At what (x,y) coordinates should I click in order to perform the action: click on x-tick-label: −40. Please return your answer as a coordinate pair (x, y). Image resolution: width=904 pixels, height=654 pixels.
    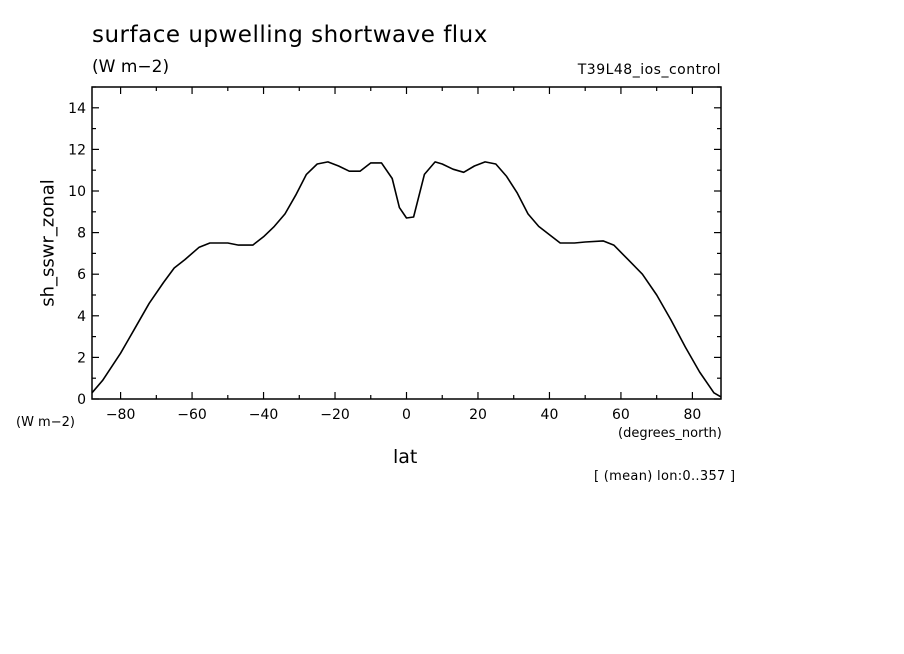
    Looking at the image, I should click on (264, 415).